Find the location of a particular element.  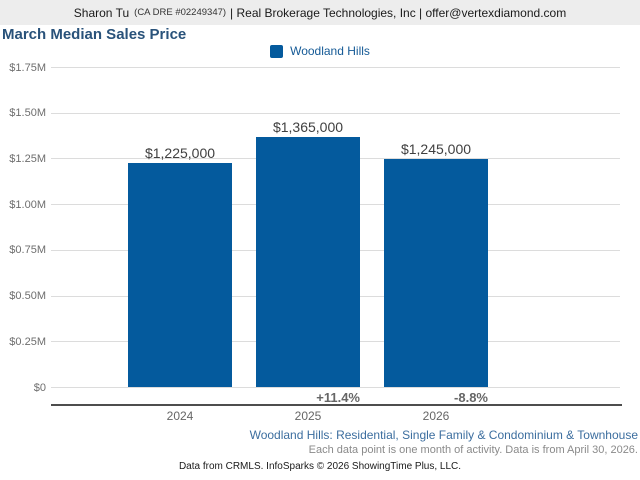

y-axis-tick-label: $0.75M is located at coordinates (27, 250).